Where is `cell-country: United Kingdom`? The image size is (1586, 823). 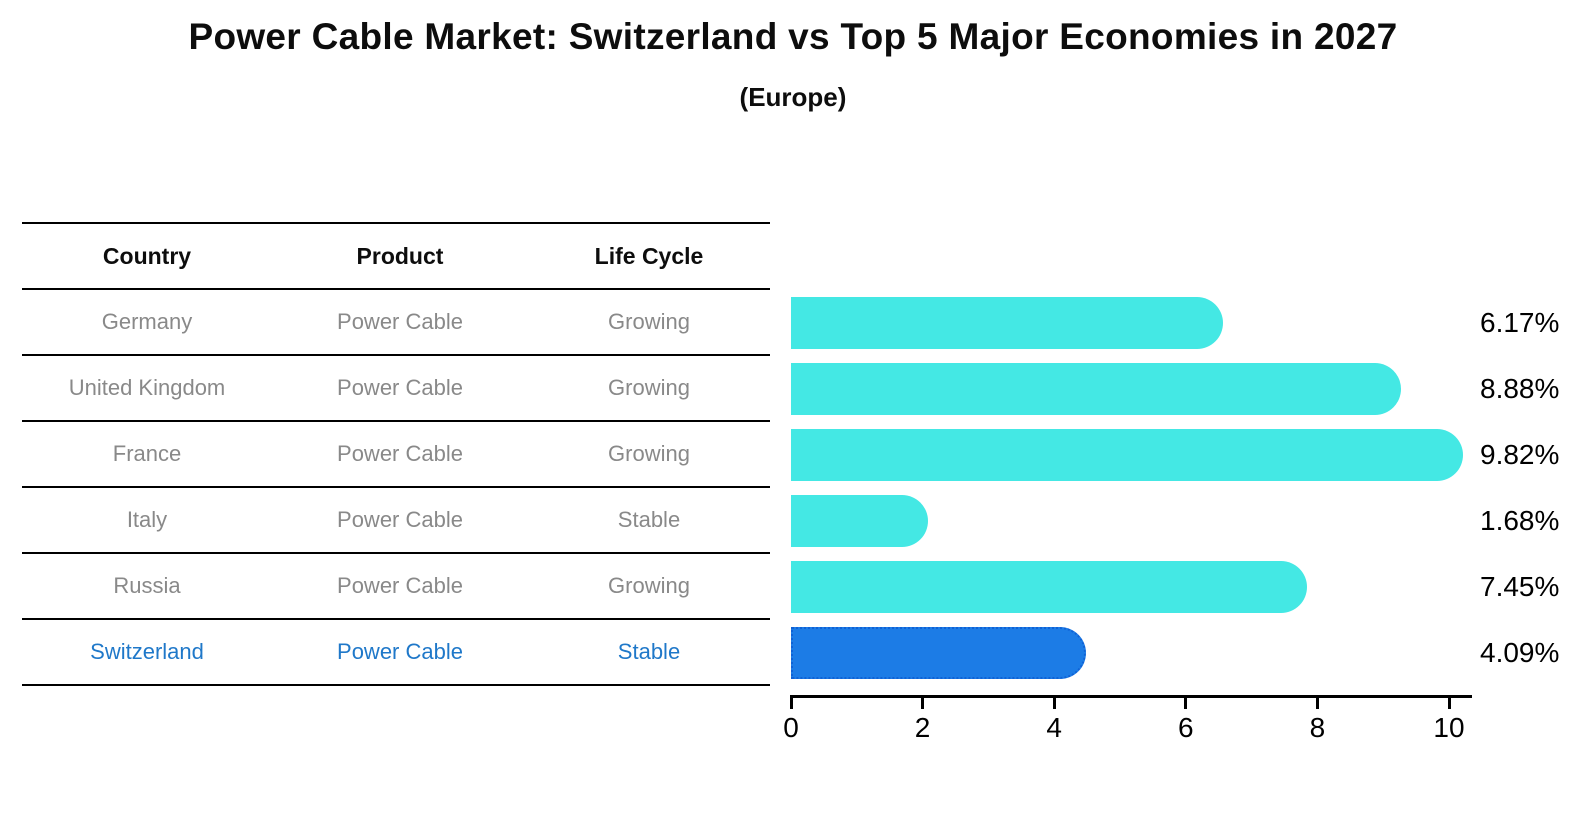 cell-country: United Kingdom is located at coordinates (147, 387).